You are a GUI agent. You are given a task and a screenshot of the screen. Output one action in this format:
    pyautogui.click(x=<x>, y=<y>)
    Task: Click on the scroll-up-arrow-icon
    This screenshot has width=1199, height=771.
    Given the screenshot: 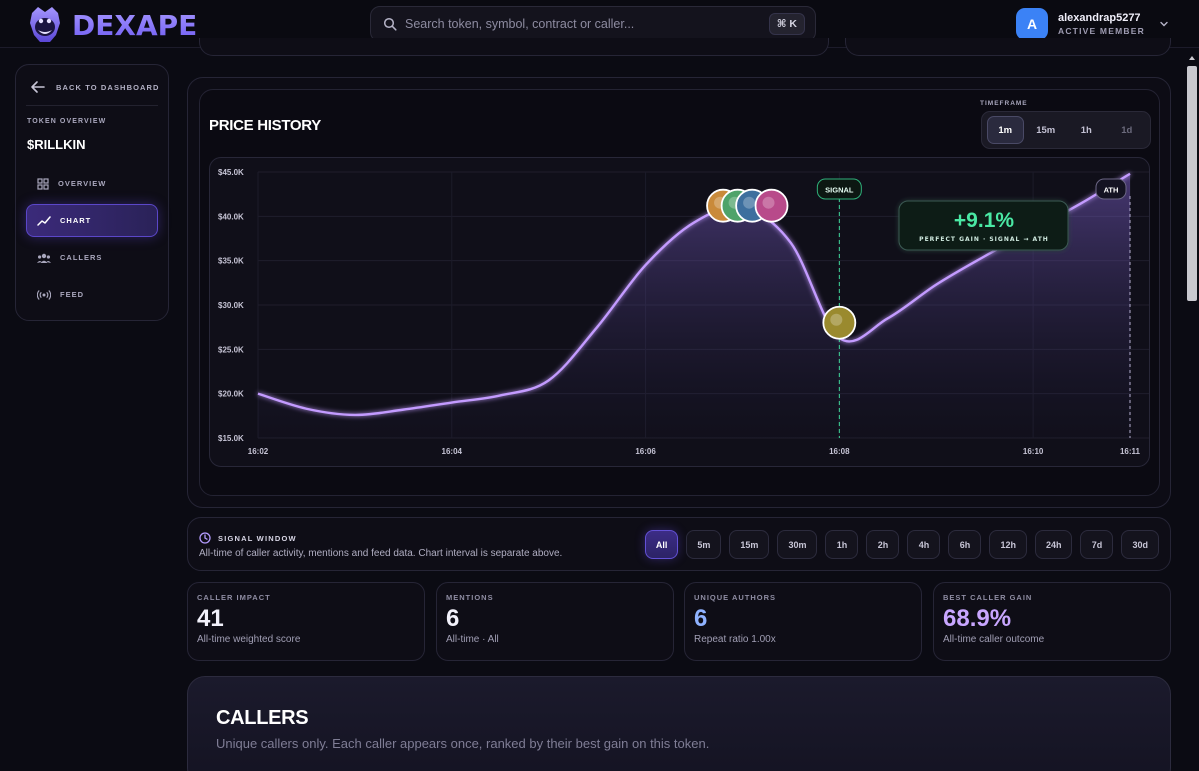 What is the action you would take?
    pyautogui.click(x=1192, y=58)
    